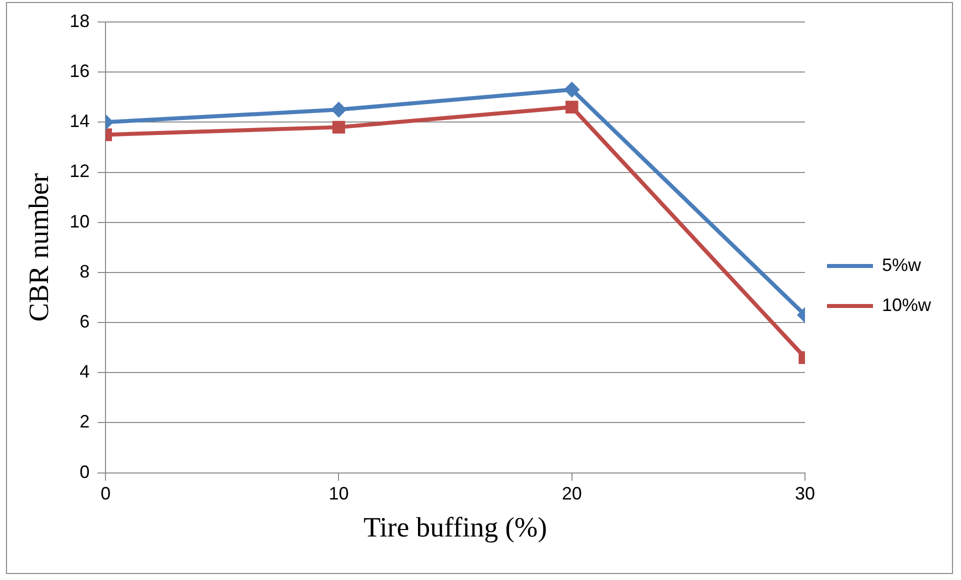  I want to click on y-tick-label: 10, so click(80, 221).